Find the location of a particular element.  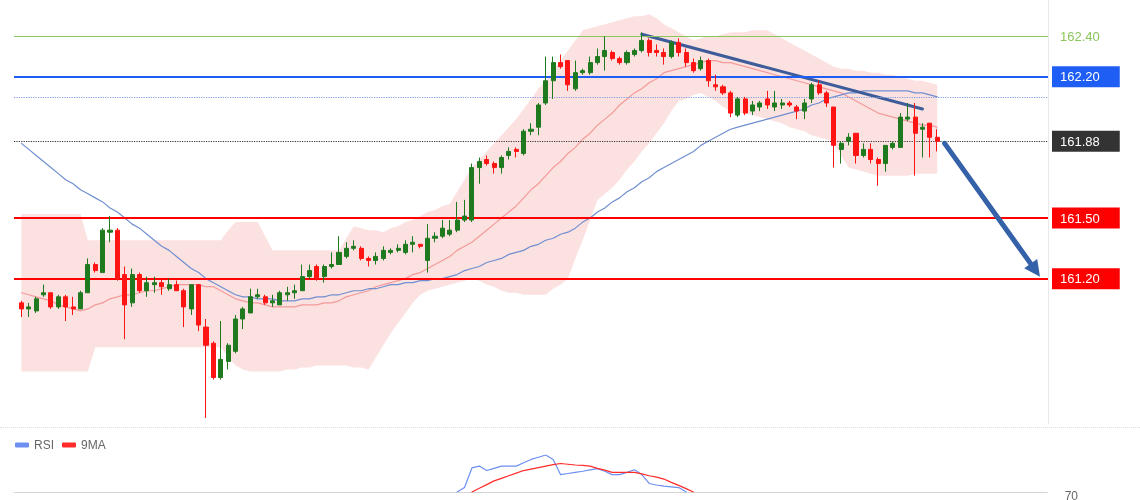

y-tick-label: 162.20 is located at coordinates (1080, 77).